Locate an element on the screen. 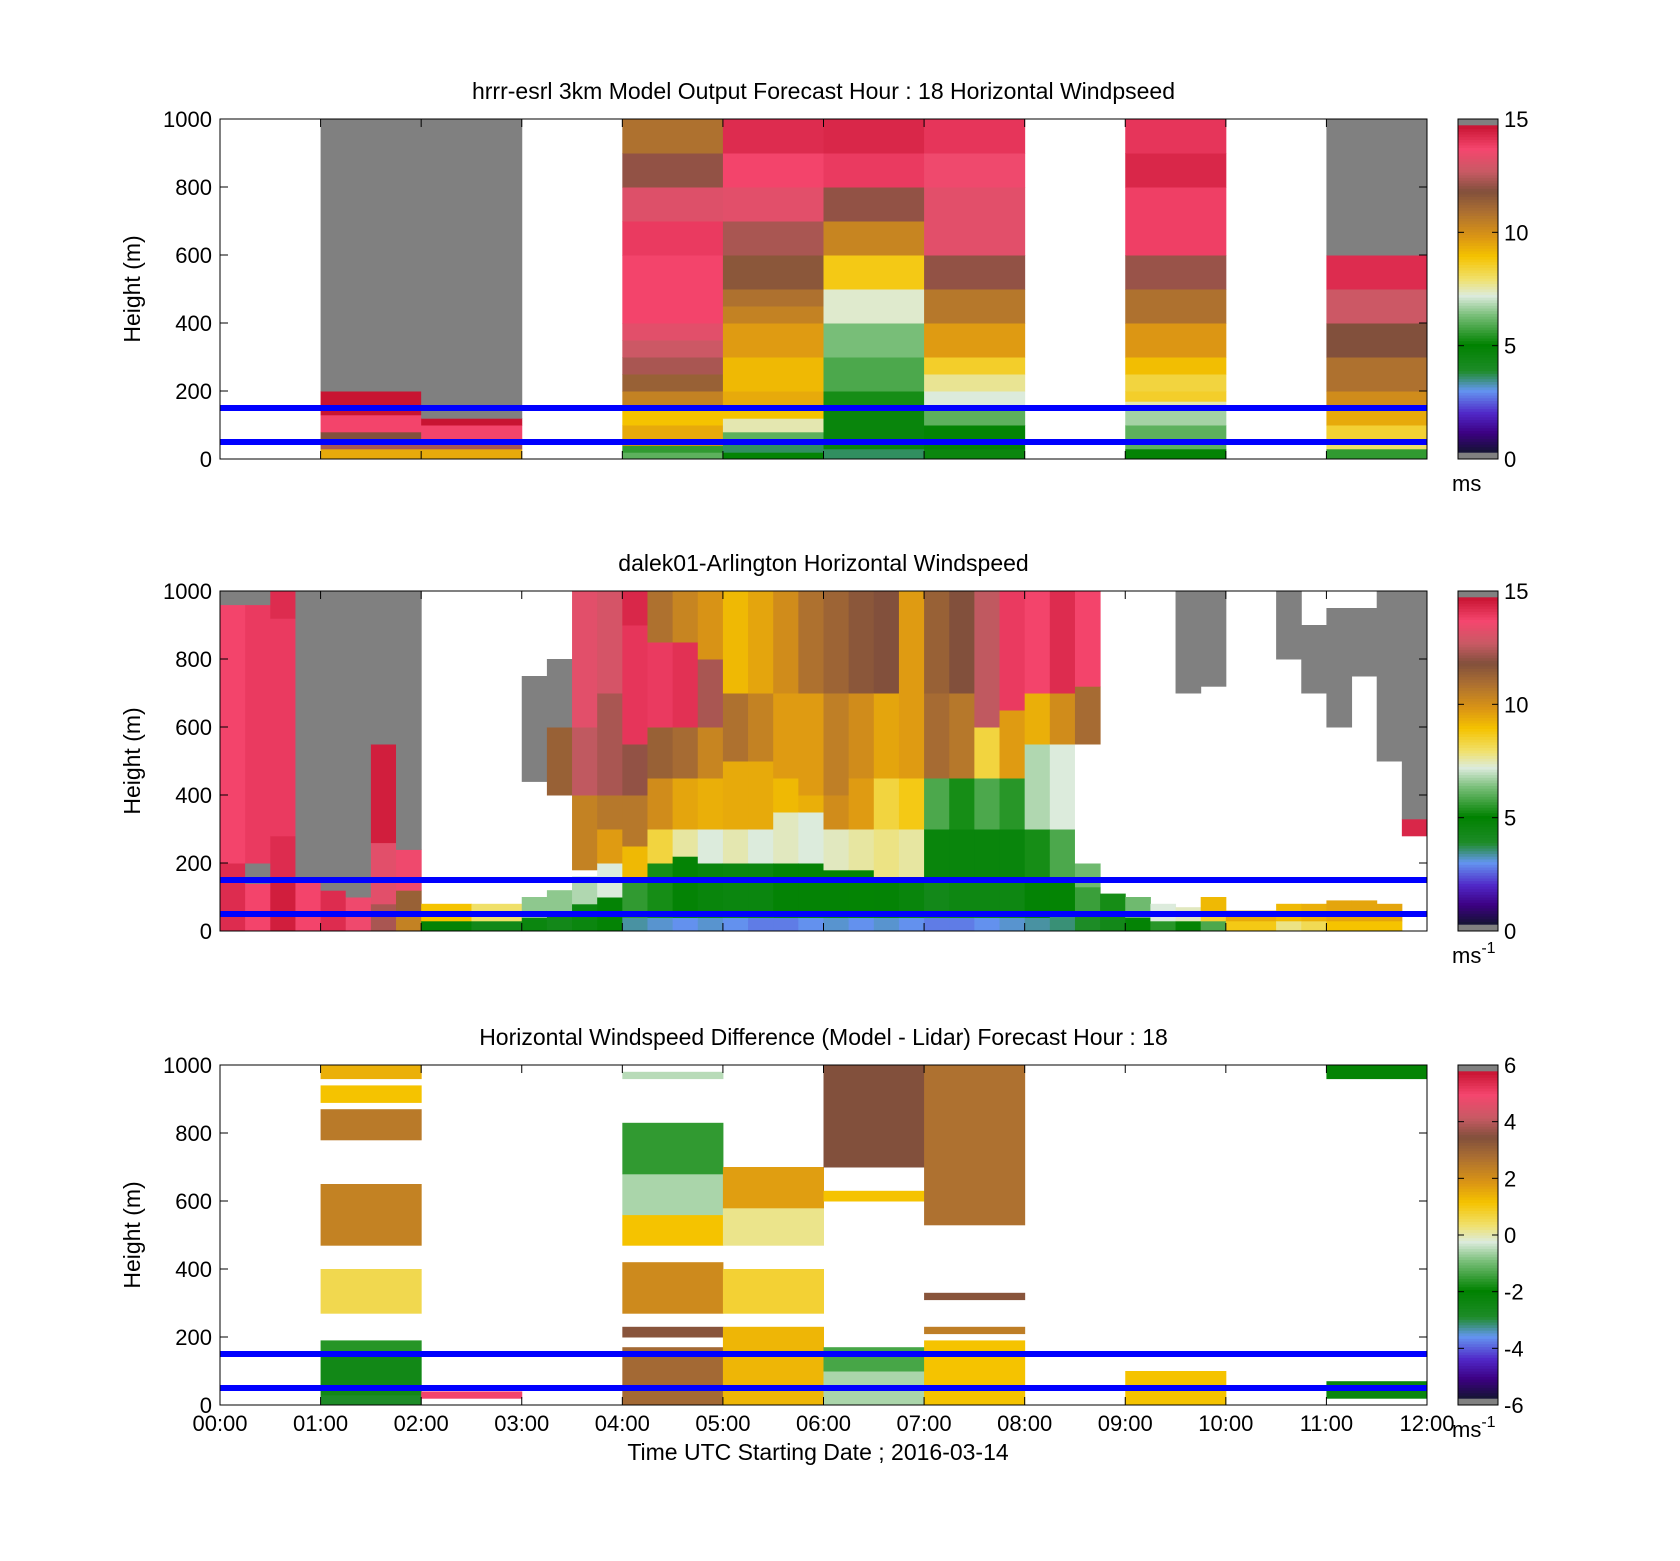 The width and height of the screenshot is (1680, 1561). colorbar-unit: ms is located at coordinates (1466, 483).